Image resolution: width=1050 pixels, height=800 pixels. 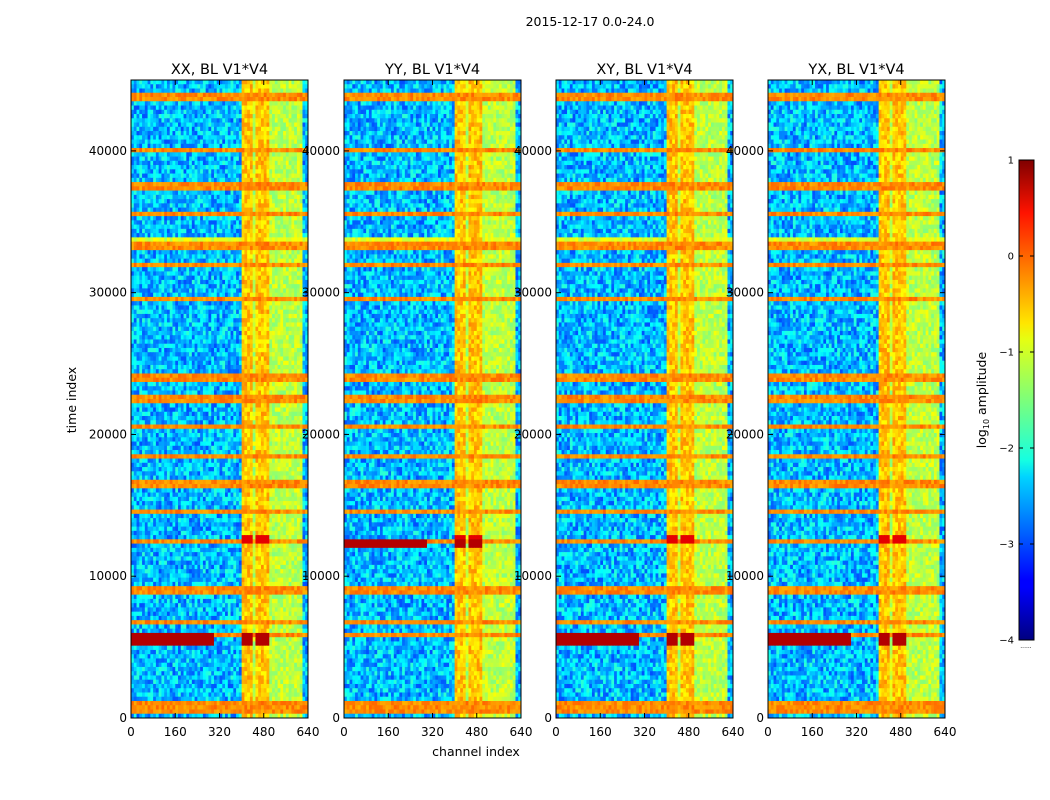 I want to click on colorbar-label-prefix: log, so click(x=981, y=438).